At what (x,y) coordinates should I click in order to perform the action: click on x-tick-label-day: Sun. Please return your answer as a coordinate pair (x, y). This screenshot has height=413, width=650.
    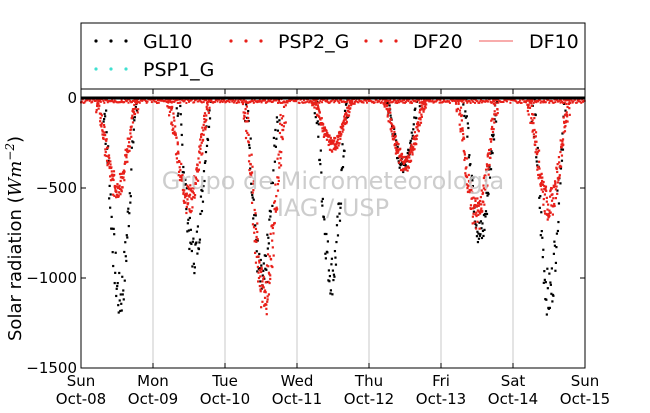
    Looking at the image, I should click on (585, 381).